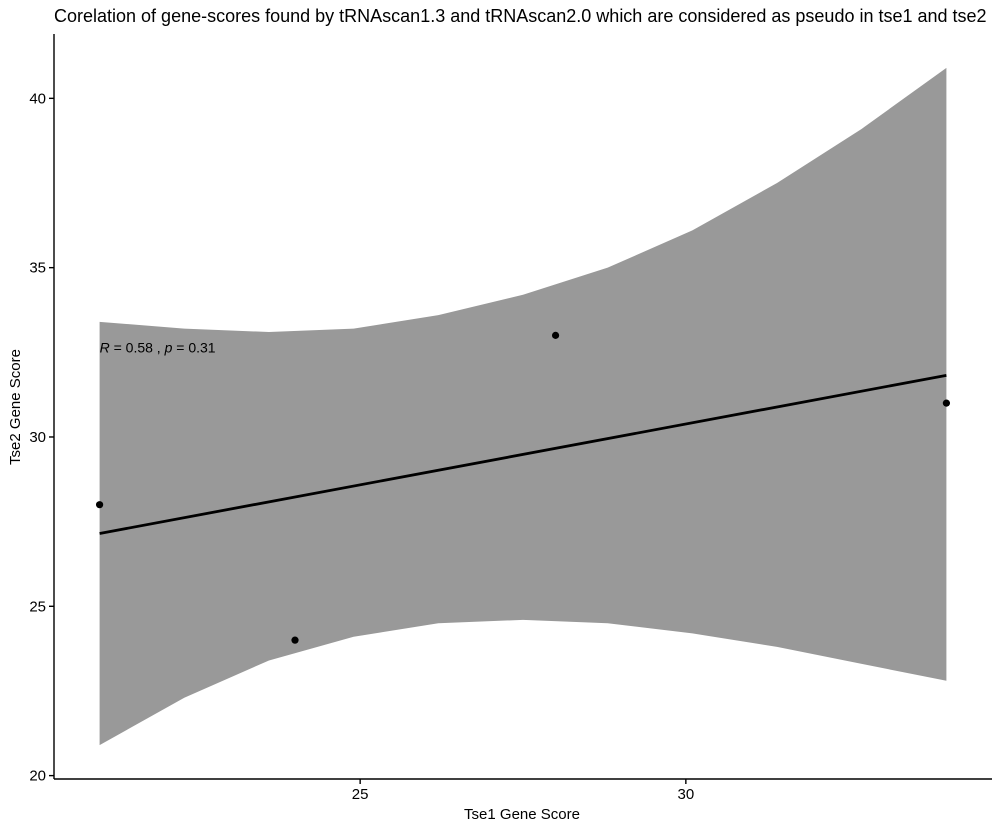 This screenshot has height=831, width=1001. What do you see at coordinates (168, 347) in the screenshot?
I see `p-symbol: p` at bounding box center [168, 347].